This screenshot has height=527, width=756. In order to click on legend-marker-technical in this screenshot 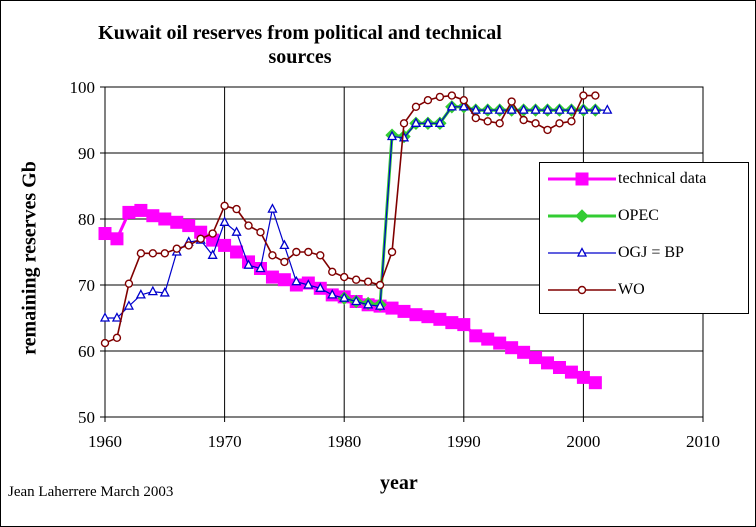, I will do `click(582, 179)`.